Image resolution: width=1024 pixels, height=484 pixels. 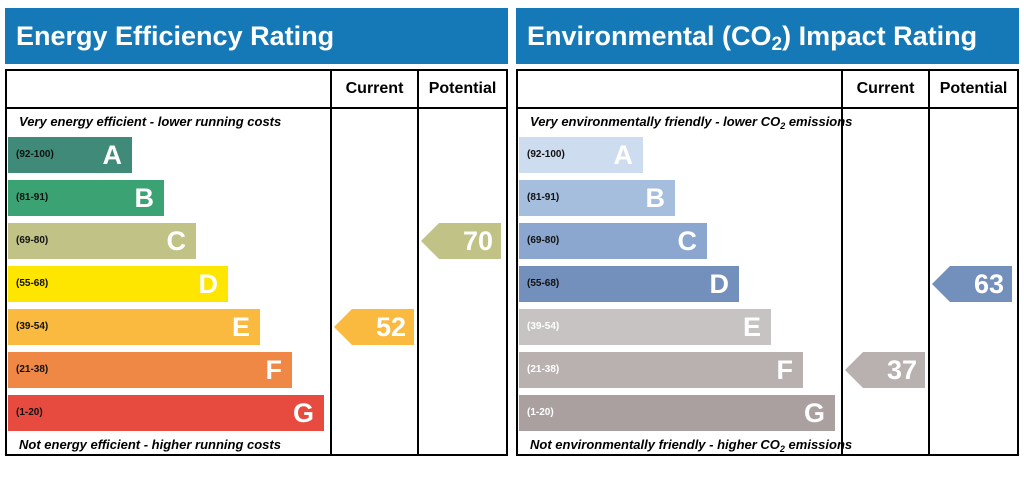 I want to click on environmental-impact-title: Environmental (CO2) Impact Rating, so click(x=767, y=36).